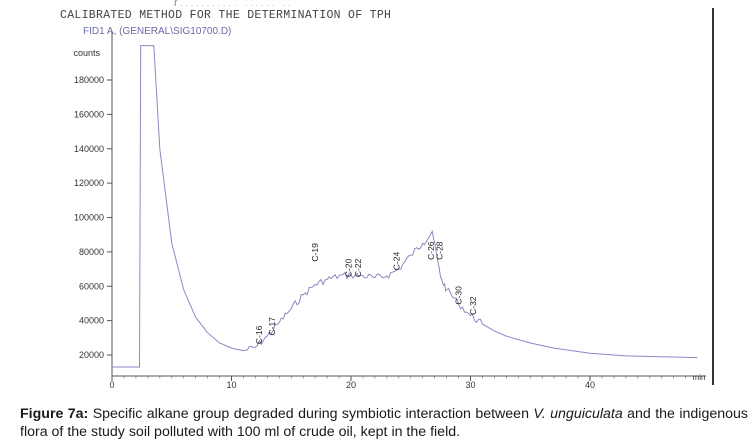 The image size is (755, 444). I want to click on peak-label: C-32, so click(473, 305).